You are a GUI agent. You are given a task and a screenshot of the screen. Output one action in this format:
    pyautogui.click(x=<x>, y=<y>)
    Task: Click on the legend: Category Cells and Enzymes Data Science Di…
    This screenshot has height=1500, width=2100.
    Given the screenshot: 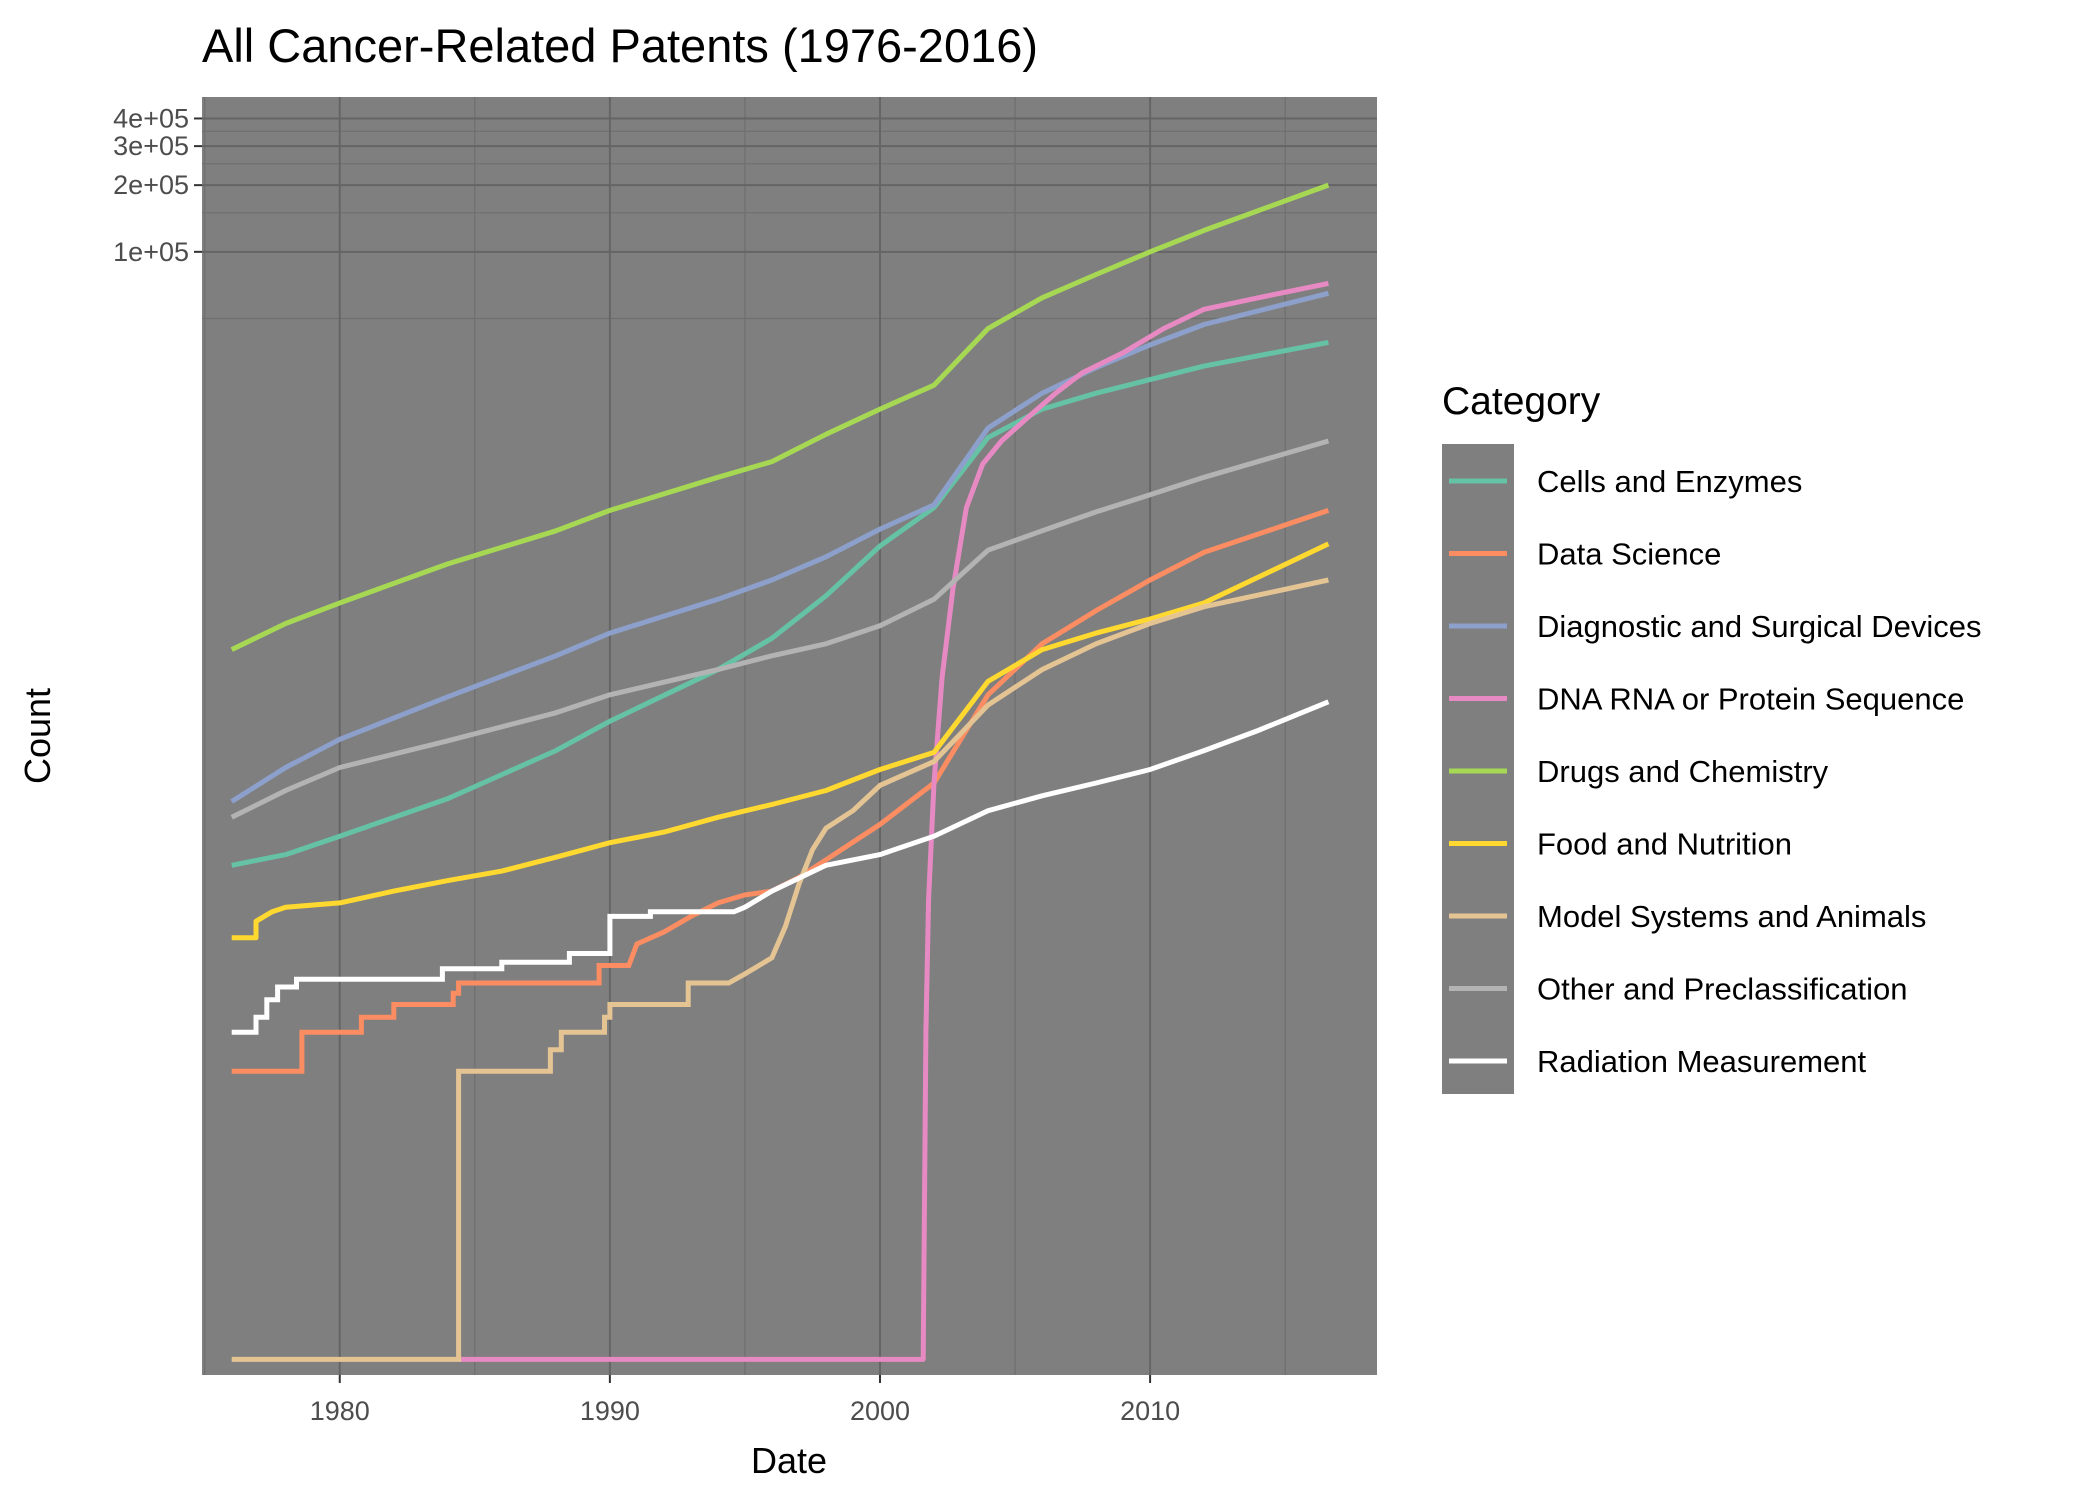 What is the action you would take?
    pyautogui.click(x=1712, y=737)
    